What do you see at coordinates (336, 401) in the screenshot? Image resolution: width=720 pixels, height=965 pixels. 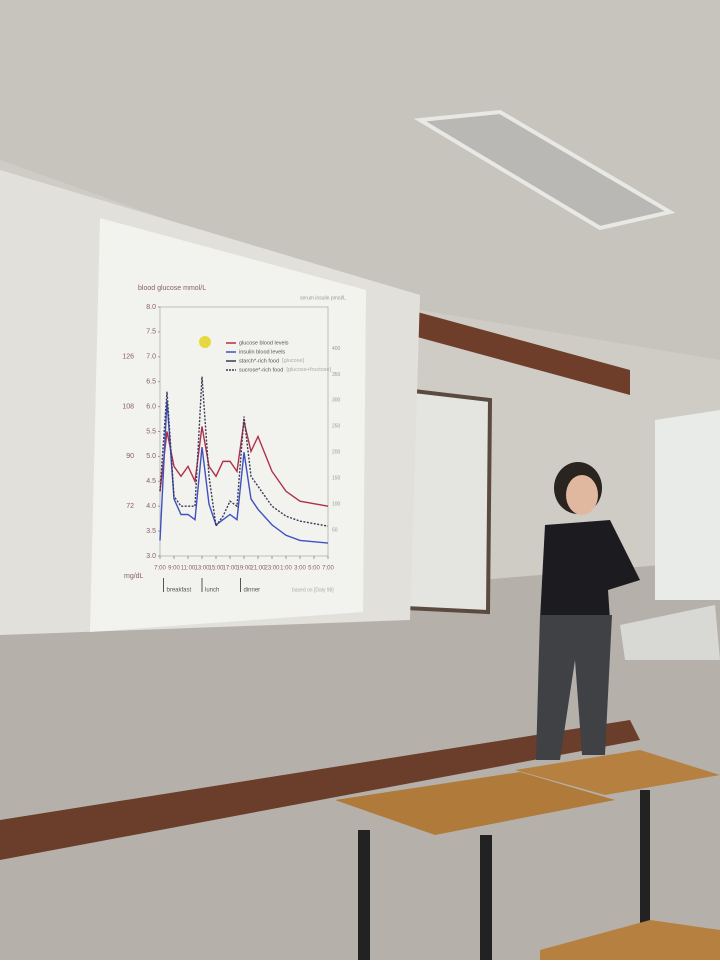 I see `y2-tick-label: 300` at bounding box center [336, 401].